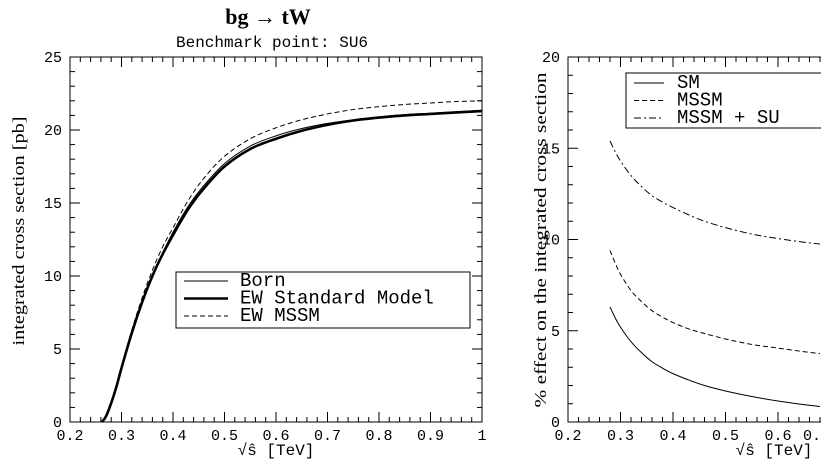 The width and height of the screenshot is (822, 463). Describe the element at coordinates (540, 240) in the screenshot. I see `y-axis-label: % effect on the integrated cross section` at that location.